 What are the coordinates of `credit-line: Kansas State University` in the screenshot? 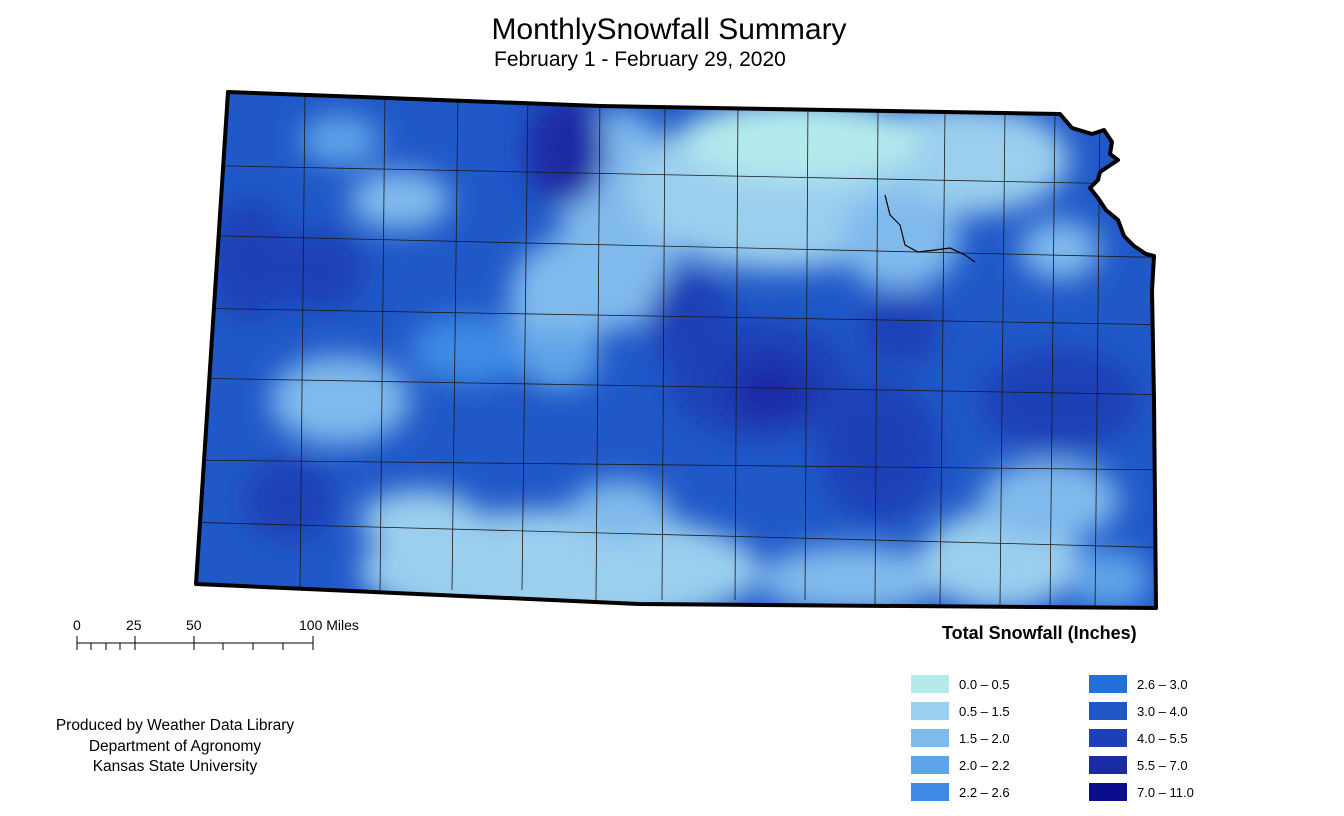 It's located at (175, 766).